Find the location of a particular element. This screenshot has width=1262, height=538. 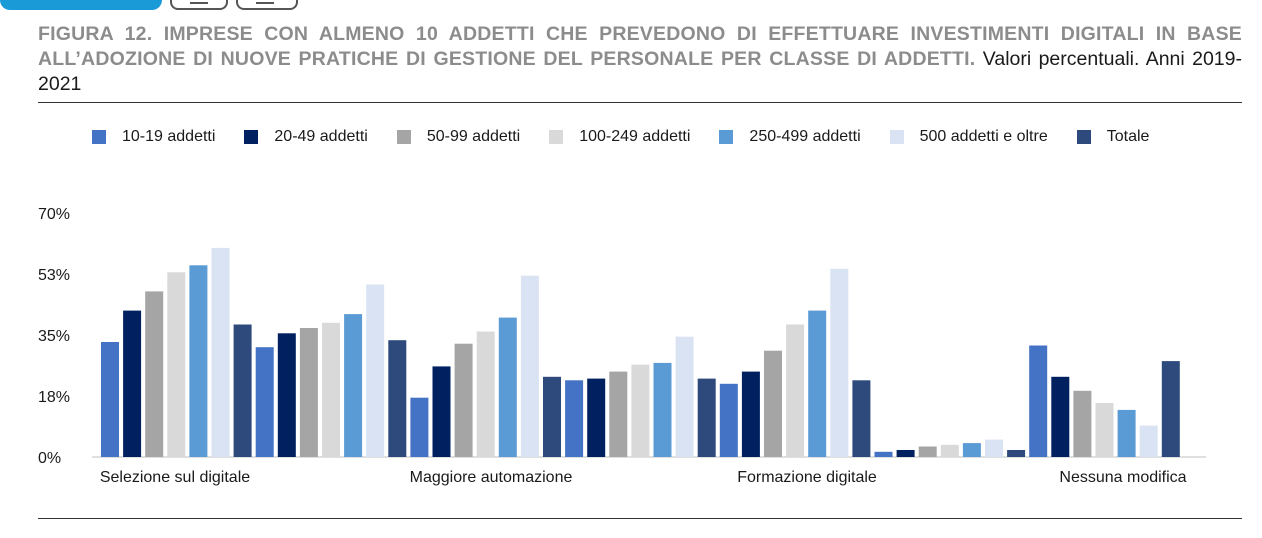

list-icon is located at coordinates (267, 5).